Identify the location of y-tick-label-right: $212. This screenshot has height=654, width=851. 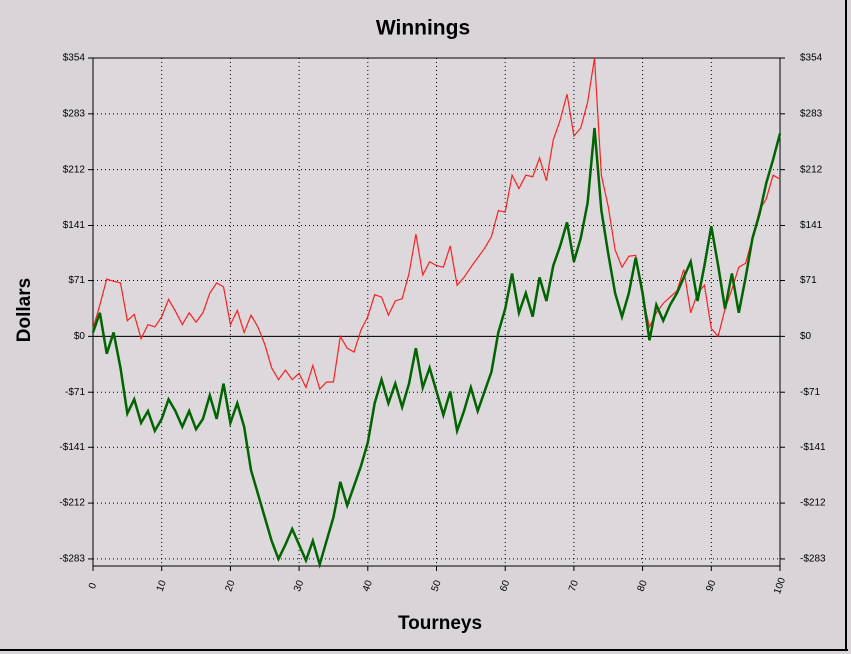
(811, 169).